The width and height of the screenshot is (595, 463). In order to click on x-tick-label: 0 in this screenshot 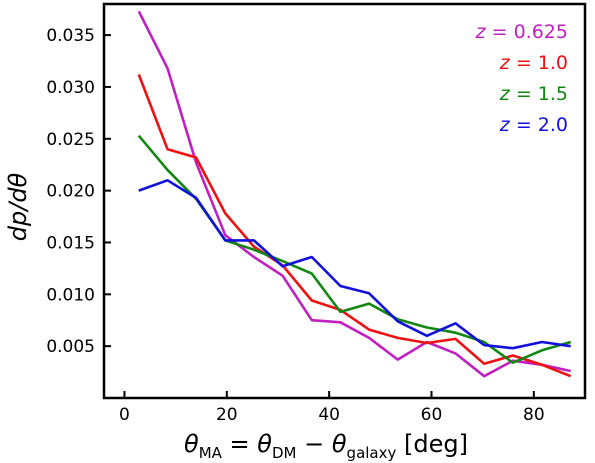, I will do `click(124, 415)`.